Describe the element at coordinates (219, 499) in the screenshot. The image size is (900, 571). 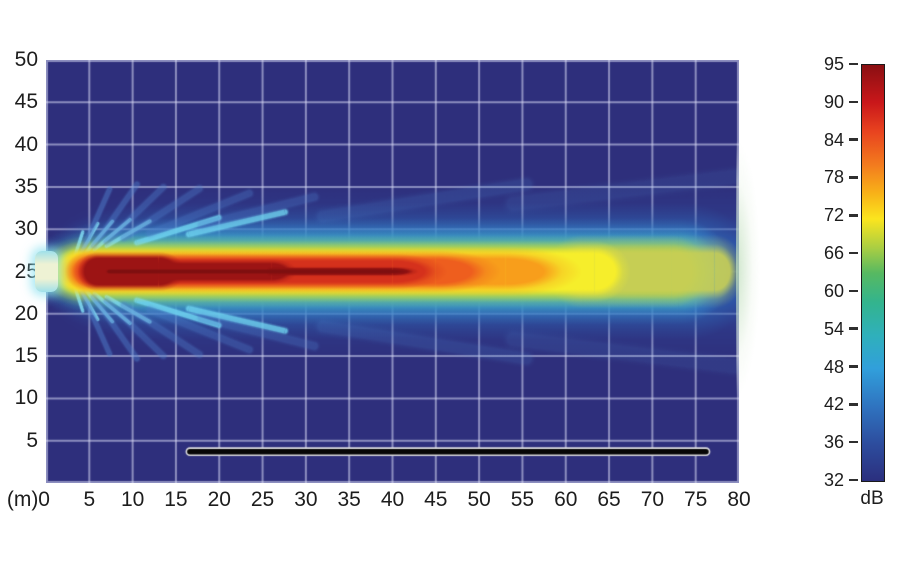
I see `x-axis-tick-label: 20` at that location.